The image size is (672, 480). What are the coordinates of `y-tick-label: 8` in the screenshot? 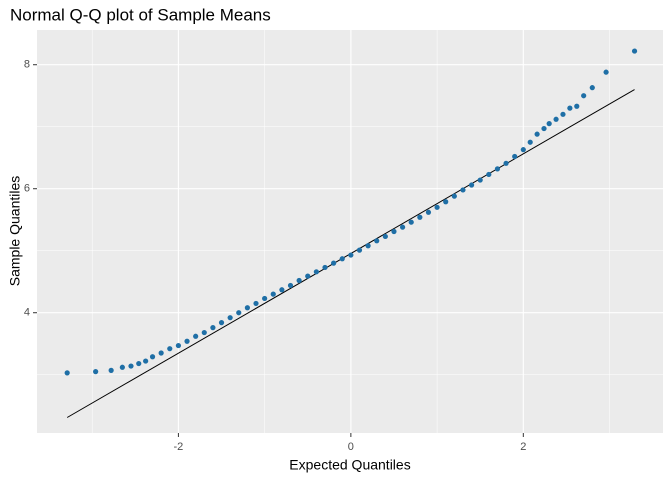 It's located at (27, 65).